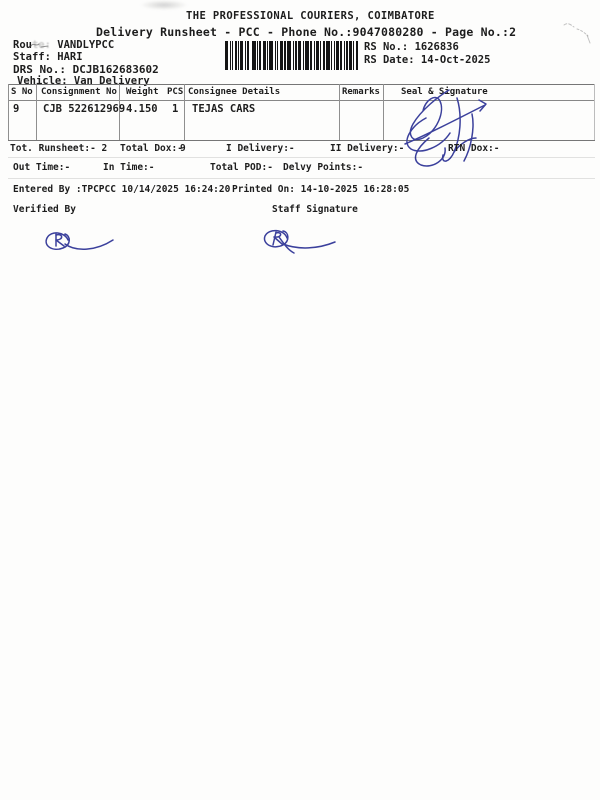 The image size is (600, 800). Describe the element at coordinates (367, 148) in the screenshot. I see `ii-delivery: II Delivery:-` at that location.